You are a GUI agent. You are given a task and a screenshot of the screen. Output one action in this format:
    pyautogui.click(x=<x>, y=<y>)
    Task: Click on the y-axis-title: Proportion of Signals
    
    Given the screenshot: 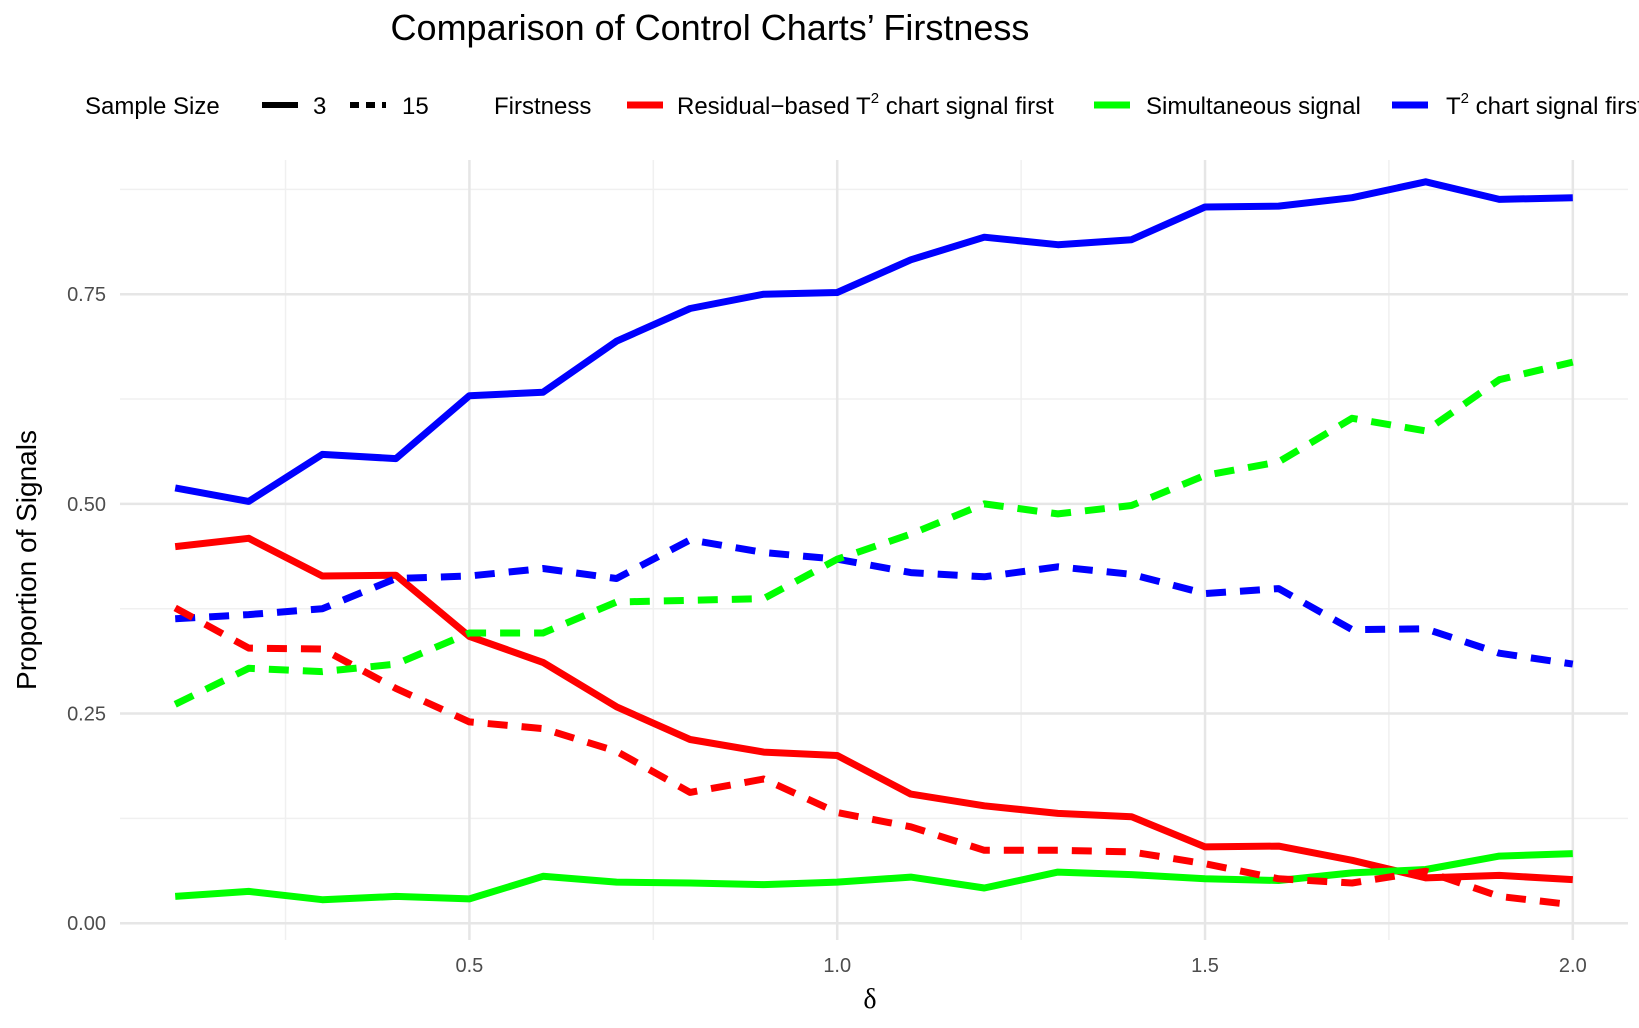 What is the action you would take?
    pyautogui.click(x=26, y=560)
    